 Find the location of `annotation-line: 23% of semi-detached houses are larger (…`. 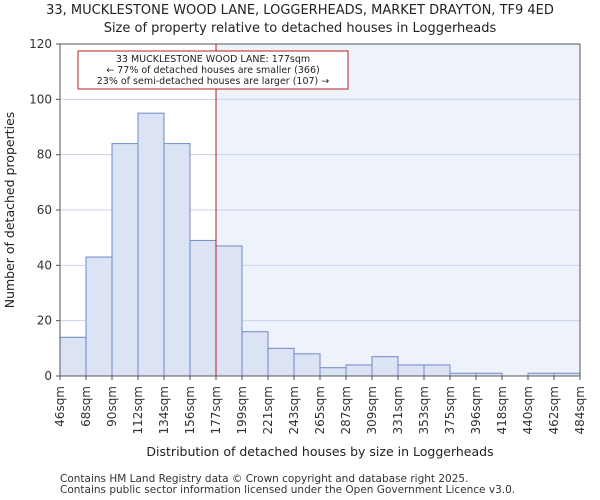

annotation-line: 23% of semi-detached houses are larger (… is located at coordinates (213, 81).